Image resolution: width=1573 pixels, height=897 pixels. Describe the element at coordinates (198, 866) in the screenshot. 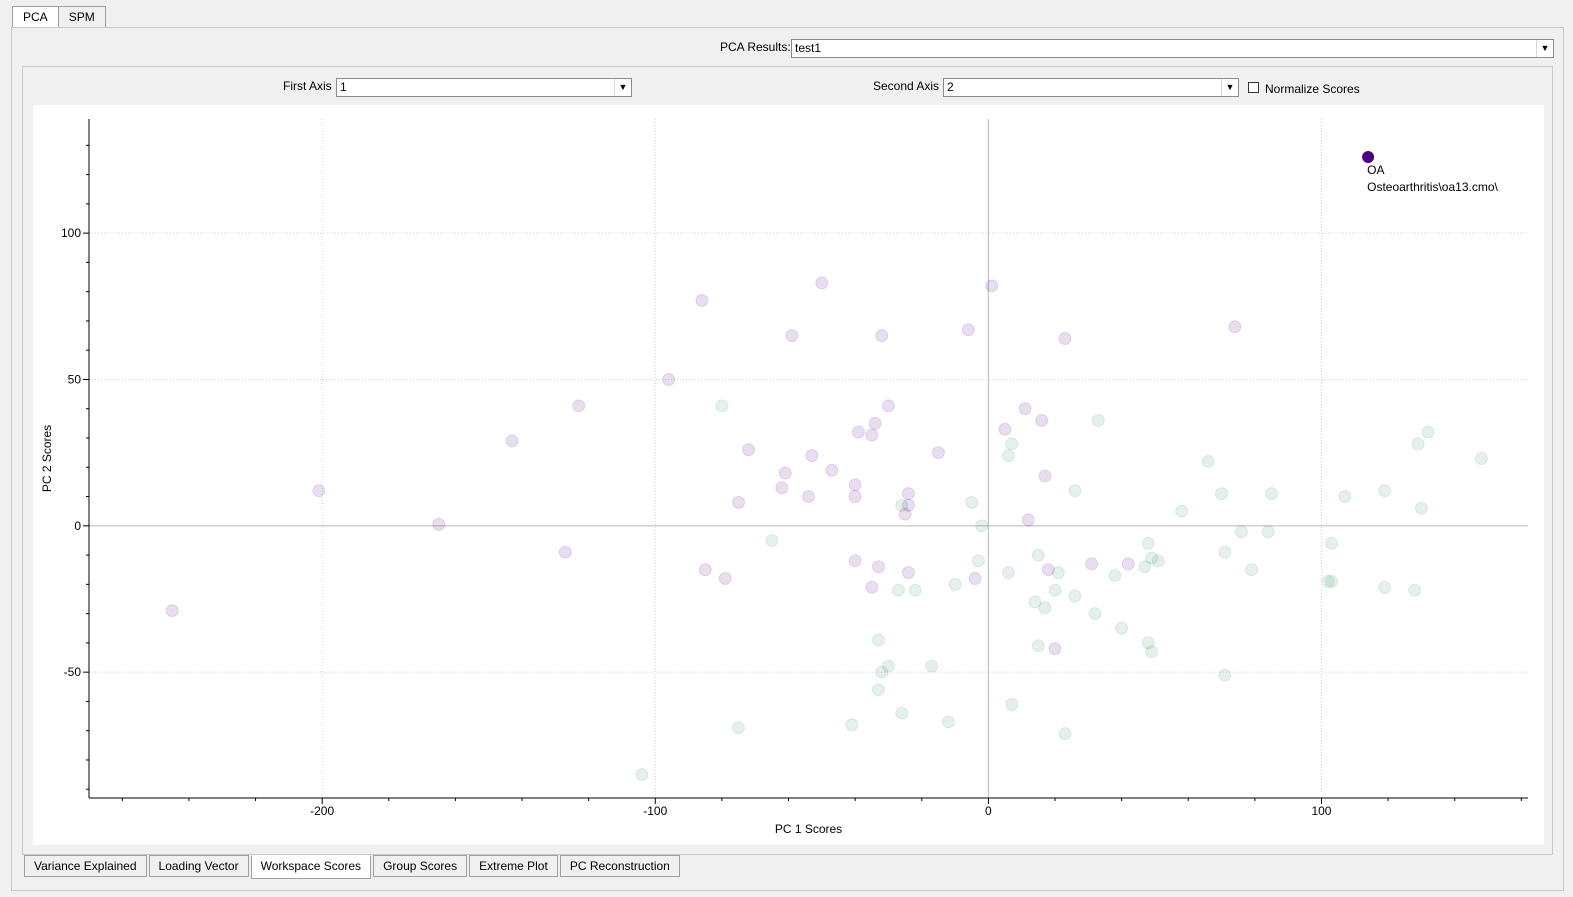

I see `tab-loading-vector: Loading Vector` at that location.